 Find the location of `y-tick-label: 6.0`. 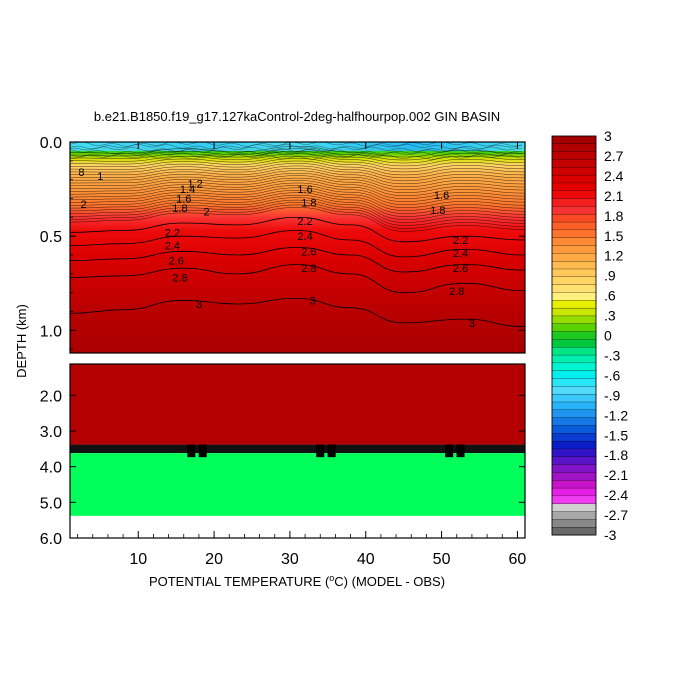

y-tick-label: 6.0 is located at coordinates (51, 539).